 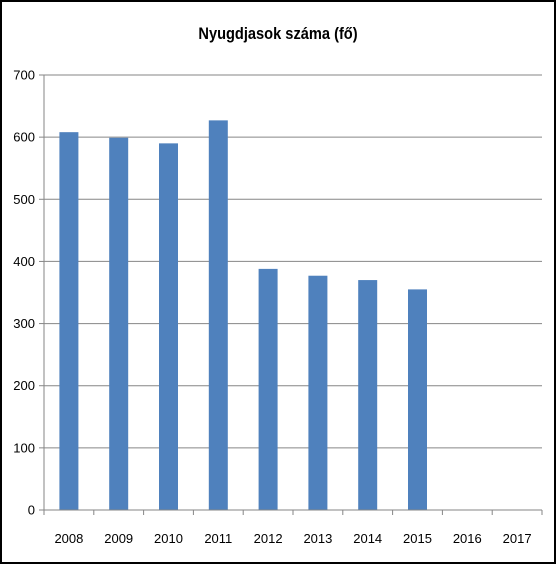 I want to click on bar-2012, so click(x=268, y=389).